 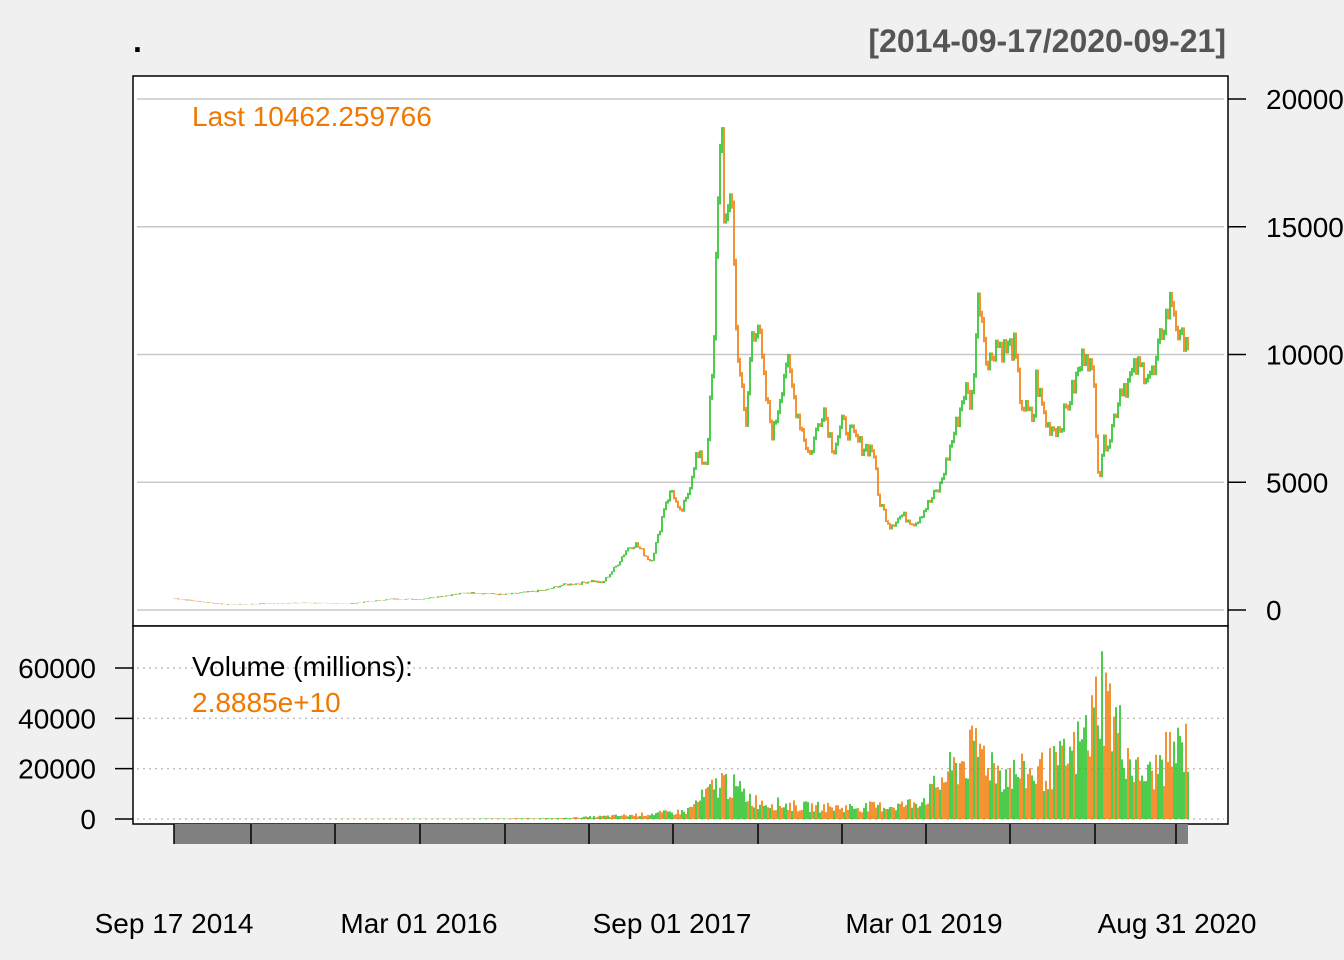 What do you see at coordinates (174, 923) in the screenshot?
I see `x-tick-label: Sep 17 2014` at bounding box center [174, 923].